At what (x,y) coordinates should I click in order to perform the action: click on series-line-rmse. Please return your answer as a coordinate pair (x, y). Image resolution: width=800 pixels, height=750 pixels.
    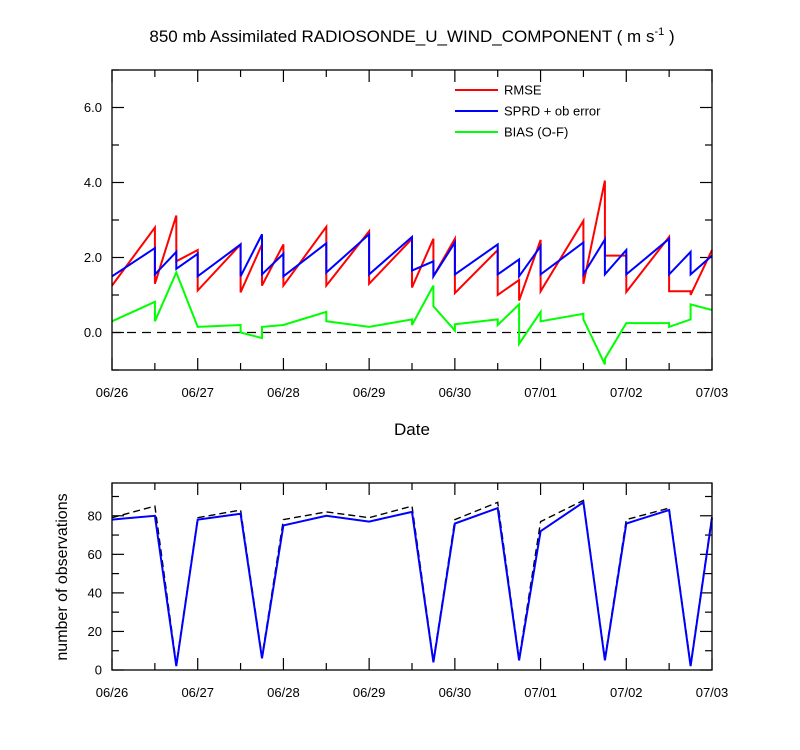
    Looking at the image, I should click on (412, 240).